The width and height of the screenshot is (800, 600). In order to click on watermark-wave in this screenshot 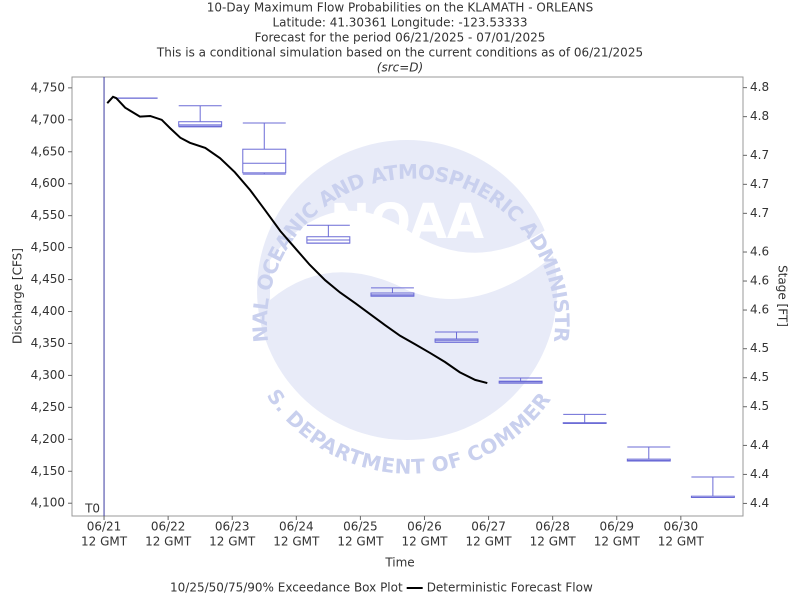, I will do `click(415, 255)`.